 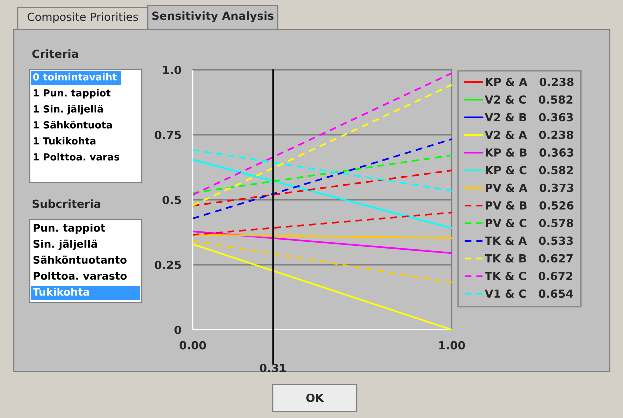 What do you see at coordinates (453, 345) in the screenshot?
I see `x-tick-label: 1.00` at bounding box center [453, 345].